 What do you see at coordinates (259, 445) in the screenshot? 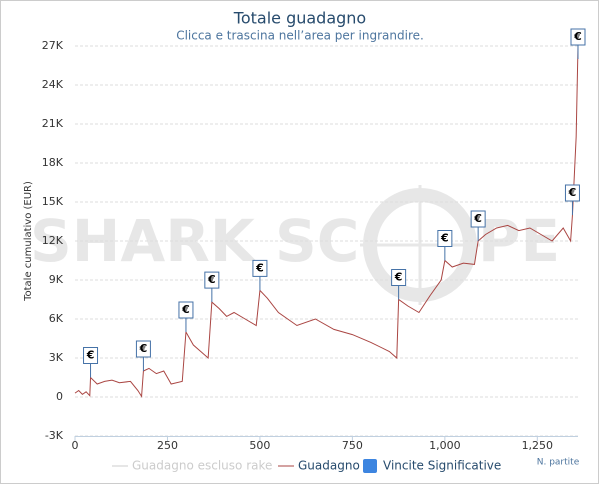
I see `x-tick-label: 500` at bounding box center [259, 445].